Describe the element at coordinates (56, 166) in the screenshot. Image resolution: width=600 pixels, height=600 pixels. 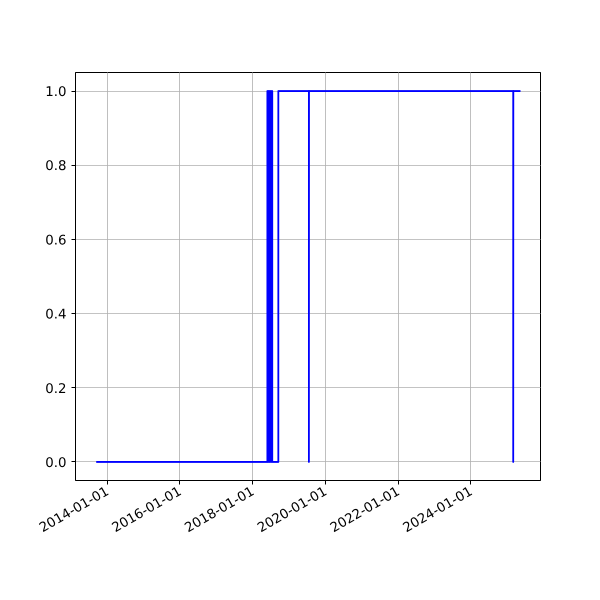
I see `y-tick-label: 0.8` at that location.